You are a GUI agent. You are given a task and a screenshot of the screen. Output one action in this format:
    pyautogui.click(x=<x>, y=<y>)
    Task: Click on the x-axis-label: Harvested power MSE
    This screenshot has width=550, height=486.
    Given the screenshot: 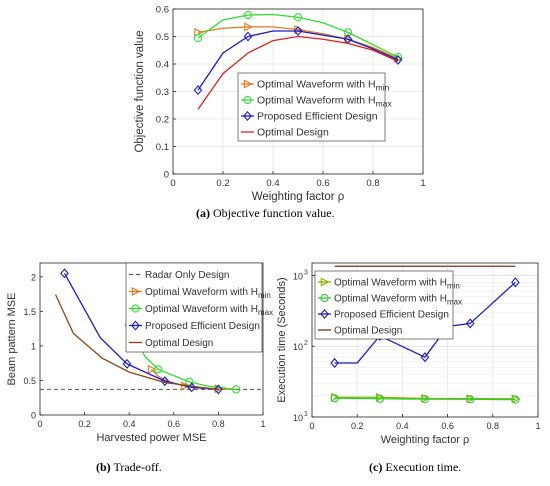 What is the action you would take?
    pyautogui.click(x=151, y=438)
    